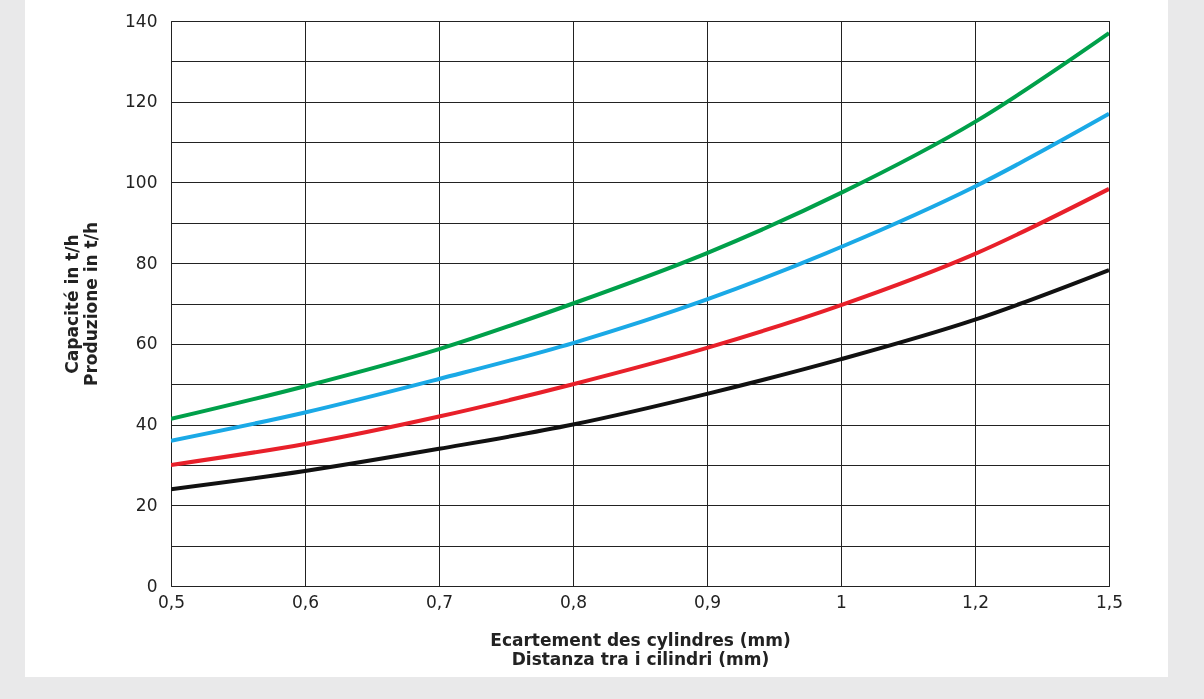 This screenshot has height=699, width=1204. What do you see at coordinates (146, 504) in the screenshot?
I see `y-tick-label: 20` at bounding box center [146, 504].